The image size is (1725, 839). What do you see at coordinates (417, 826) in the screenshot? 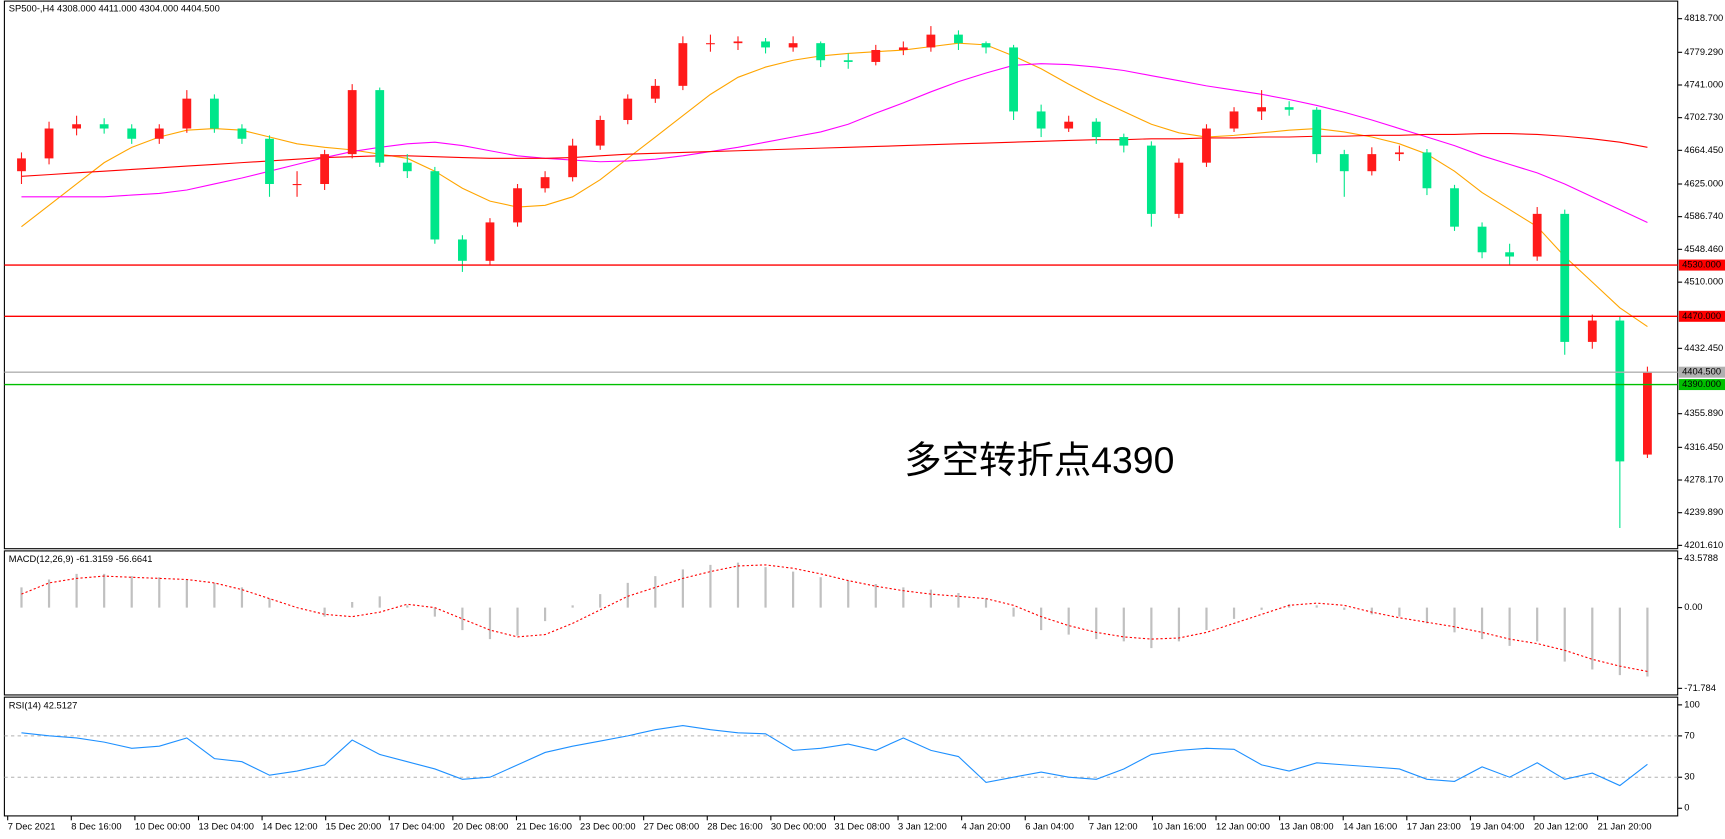
I see `x-tick-label: 17 Dec 04:00` at bounding box center [417, 826].